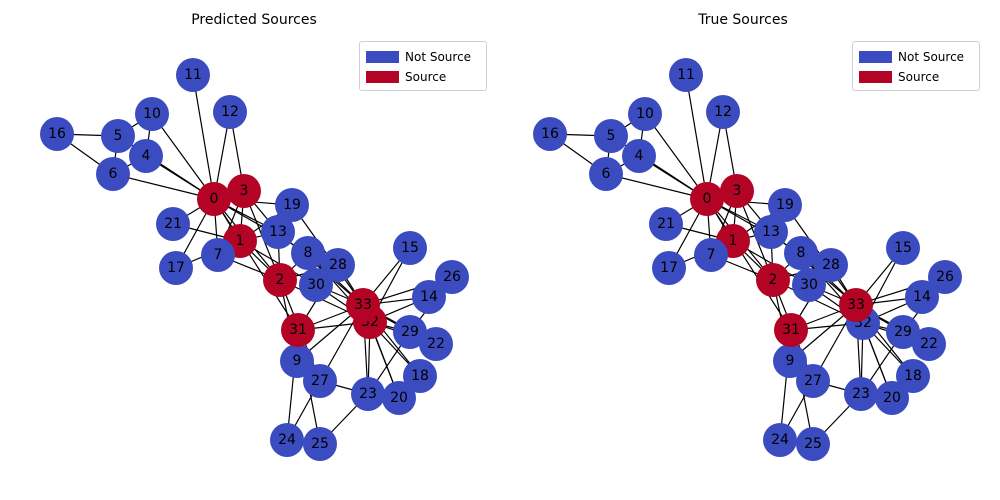 The width and height of the screenshot is (1000, 500). I want to click on node-15: 15, so click(903, 248).